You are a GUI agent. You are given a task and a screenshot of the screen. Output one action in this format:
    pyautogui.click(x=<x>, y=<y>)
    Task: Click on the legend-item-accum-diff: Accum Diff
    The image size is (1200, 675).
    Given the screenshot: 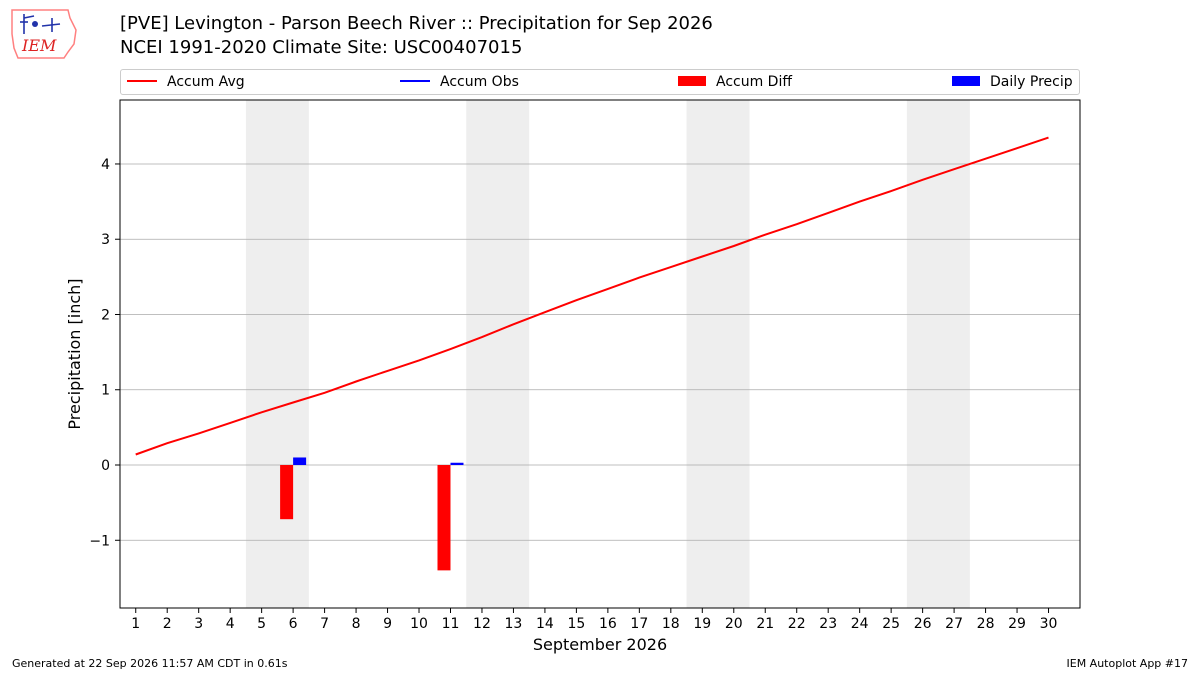 What is the action you would take?
    pyautogui.click(x=735, y=83)
    